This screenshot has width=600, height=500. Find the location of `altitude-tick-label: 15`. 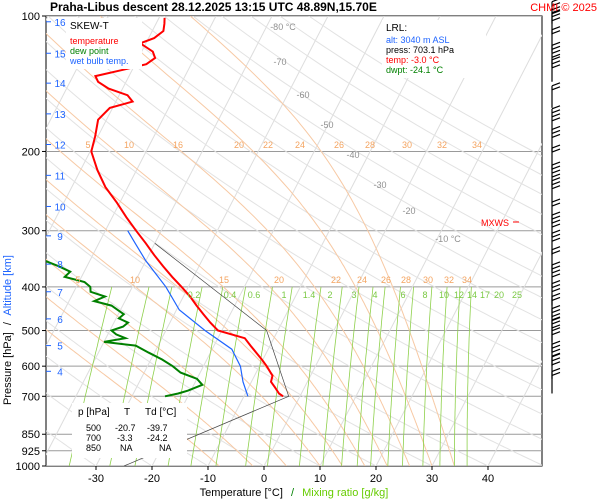

altitude-tick-label: 15 is located at coordinates (60, 54).